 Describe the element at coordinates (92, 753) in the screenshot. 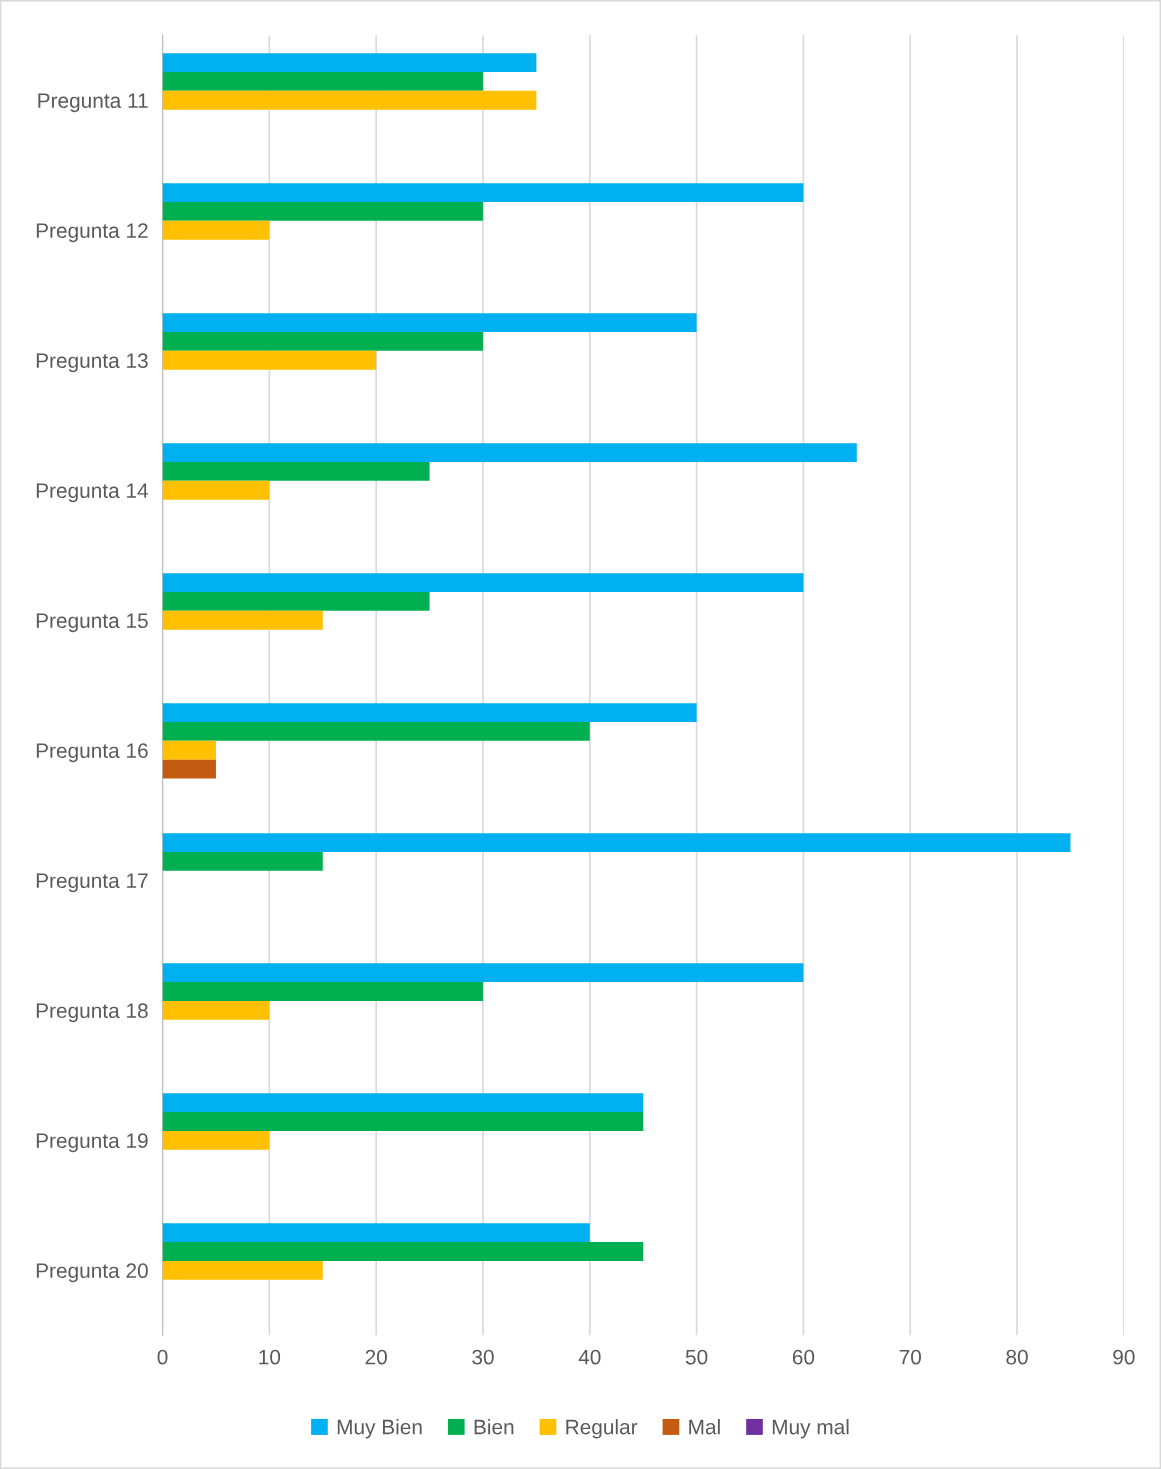

I see `y-tick-label: Pregunta 16` at that location.